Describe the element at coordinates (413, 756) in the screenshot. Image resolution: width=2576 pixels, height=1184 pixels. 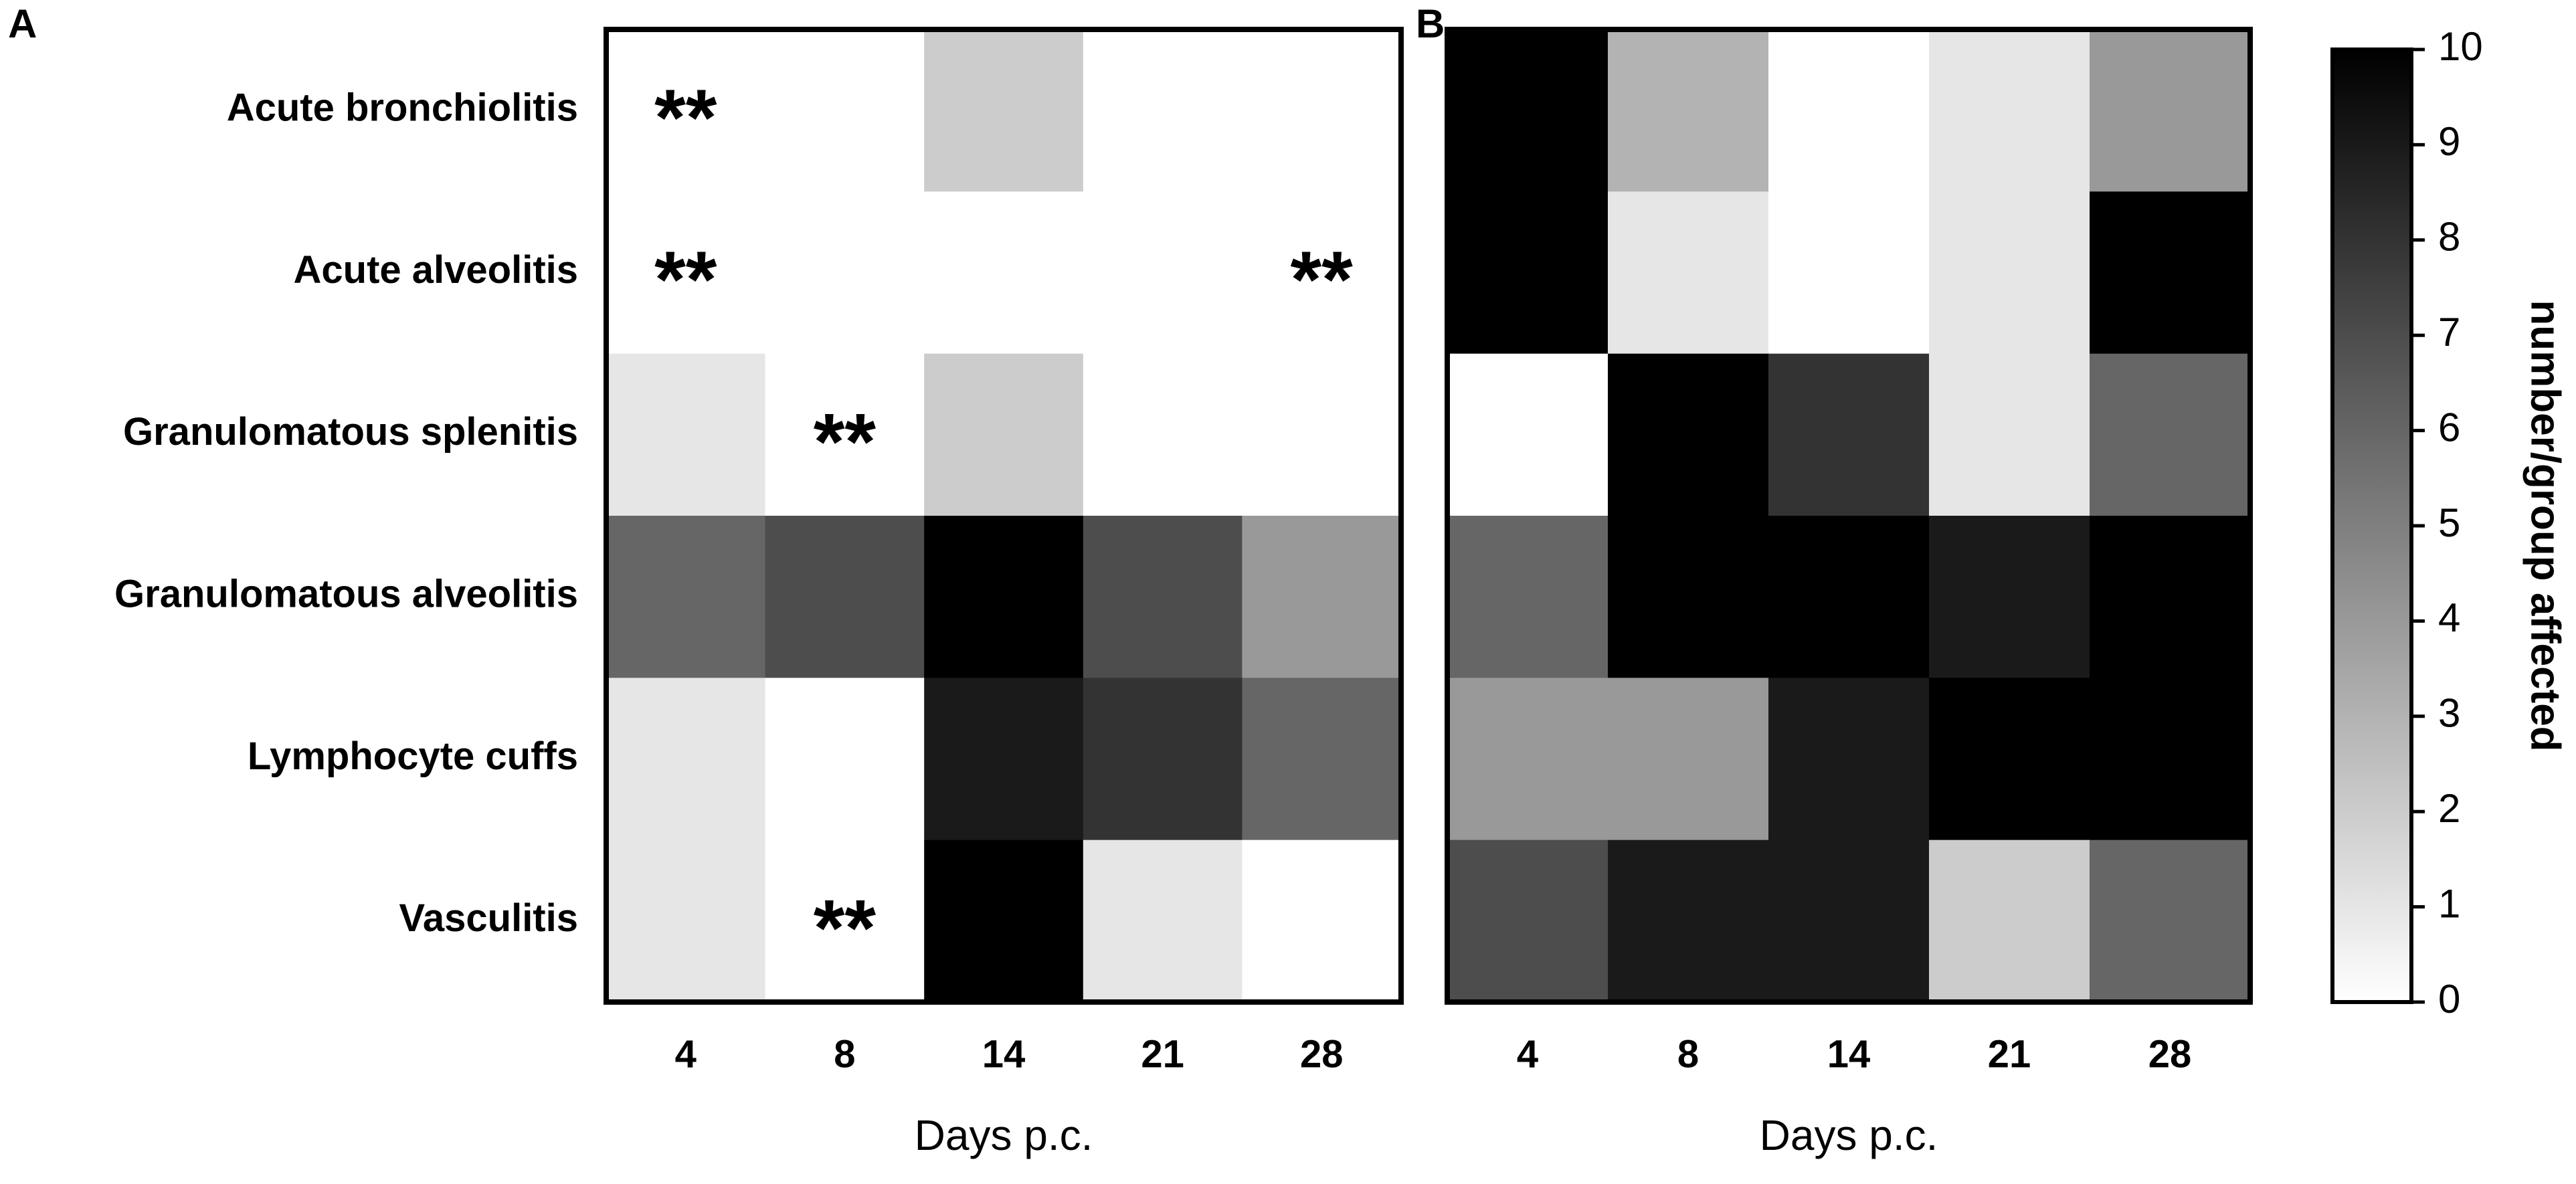
I see `row-label: Lymphocyte cuffs` at that location.